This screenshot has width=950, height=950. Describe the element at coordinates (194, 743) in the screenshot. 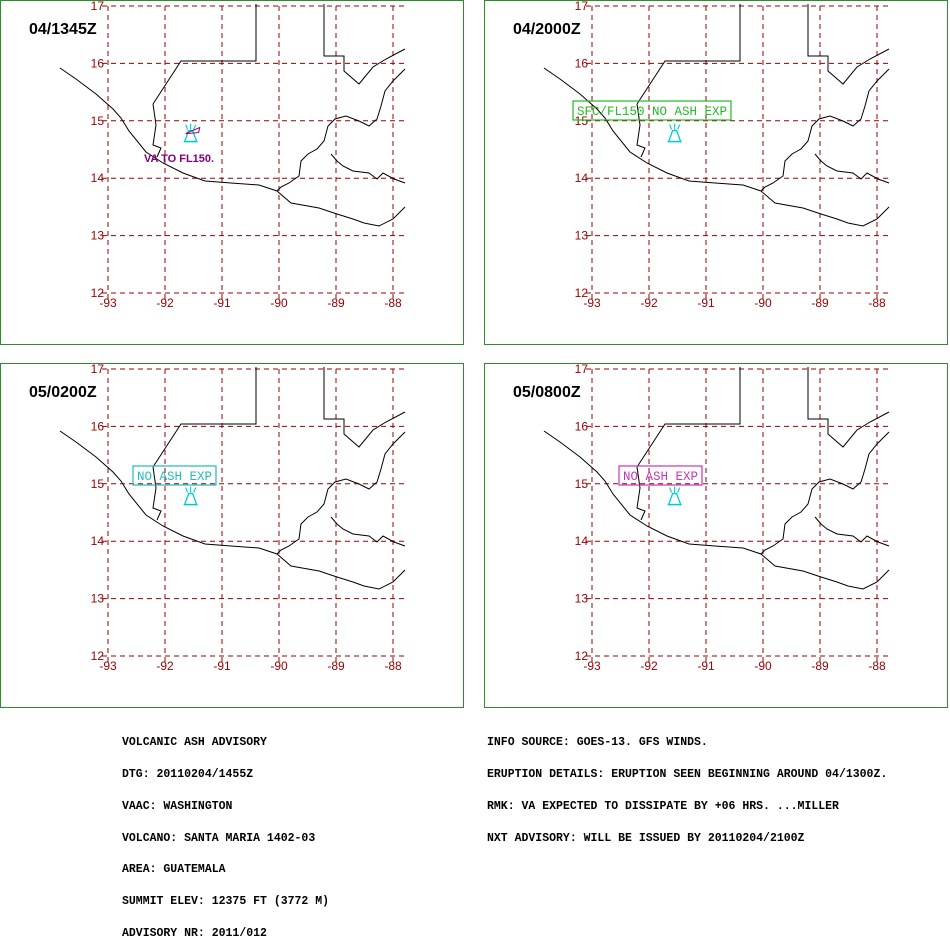

I see `advisory-line: VOLCANIC ASH ADVISORY` at that location.